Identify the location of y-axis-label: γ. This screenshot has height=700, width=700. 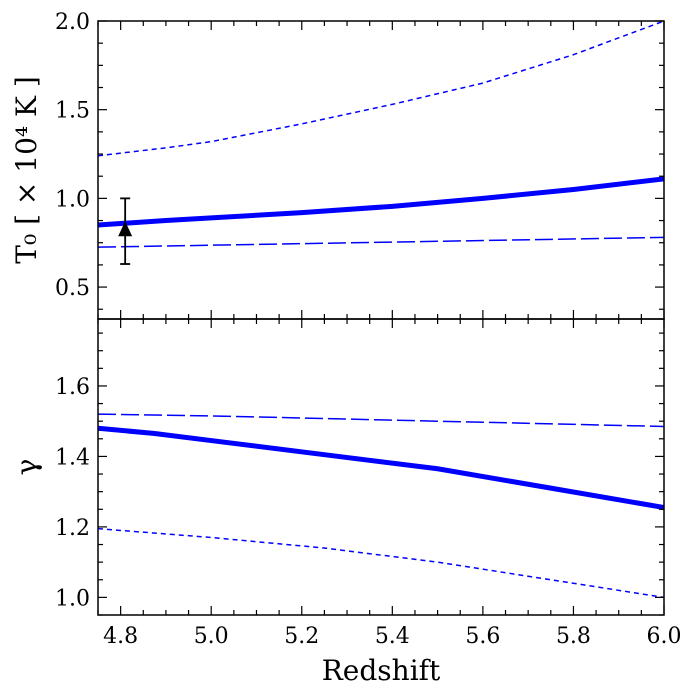
(26, 467).